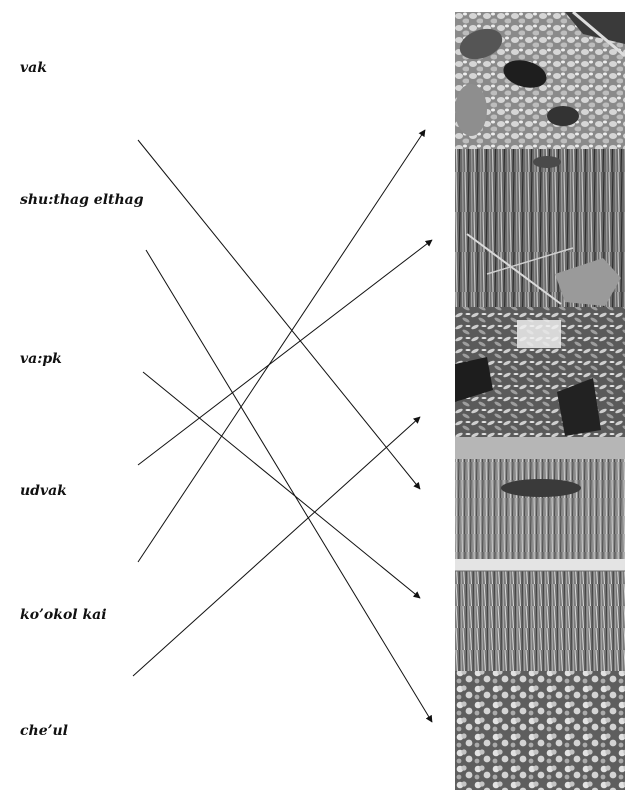  What do you see at coordinates (540, 498) in the screenshot?
I see `photo-marsh` at bounding box center [540, 498].